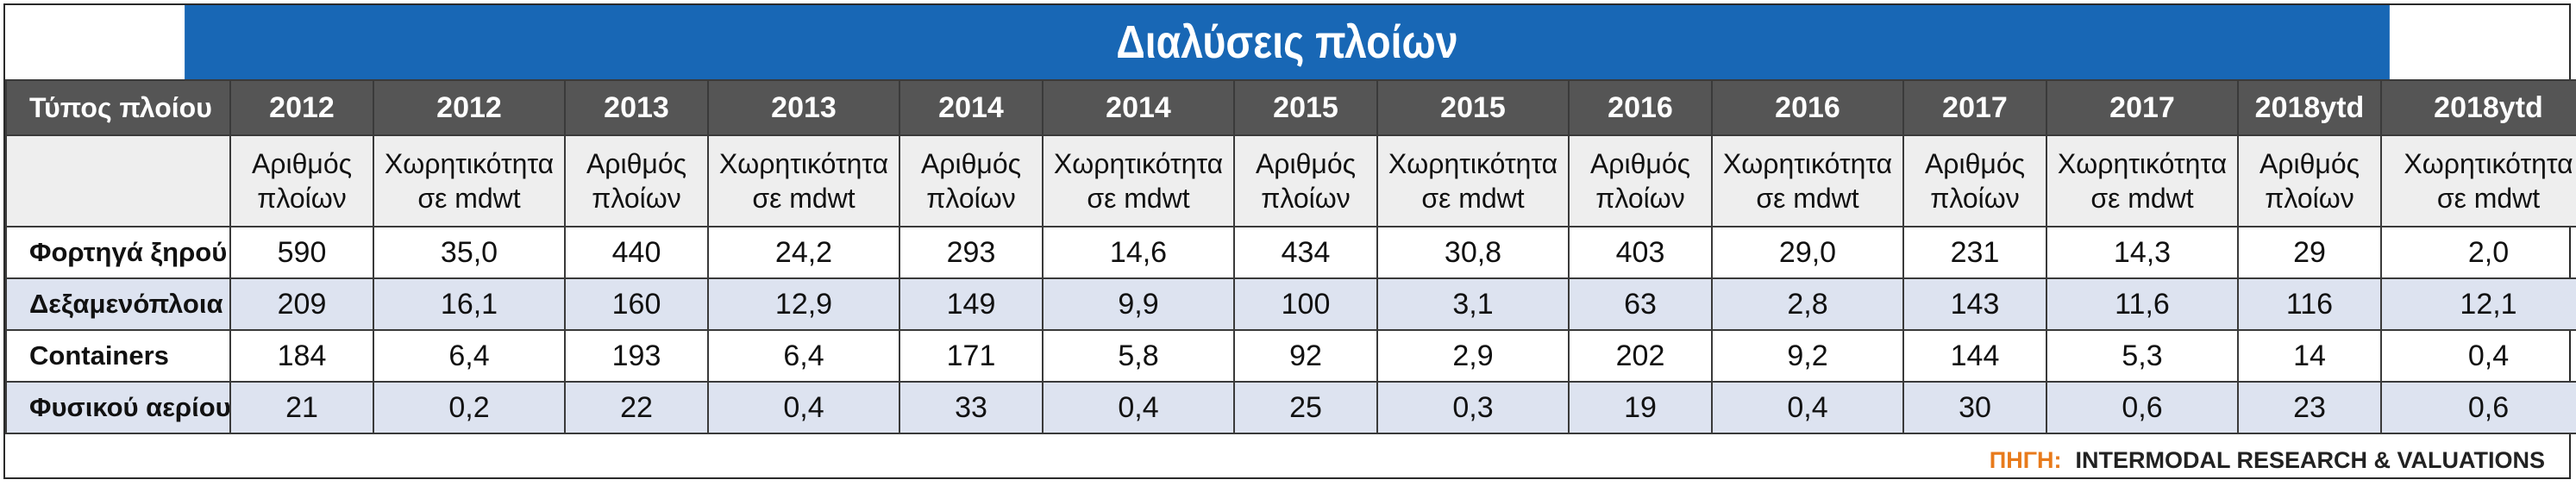 This screenshot has width=2576, height=486. What do you see at coordinates (2142, 252) in the screenshot?
I see `cell-capacity-mdwt: 14,3` at bounding box center [2142, 252].